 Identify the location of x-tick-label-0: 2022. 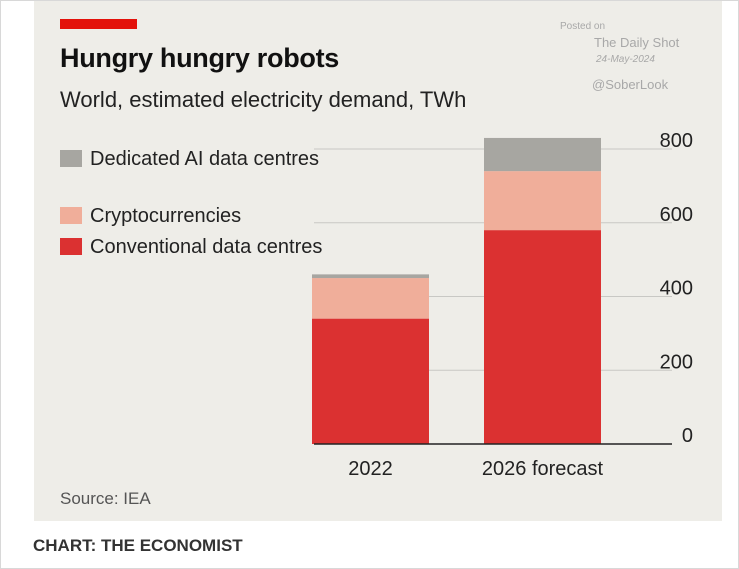
(370, 469).